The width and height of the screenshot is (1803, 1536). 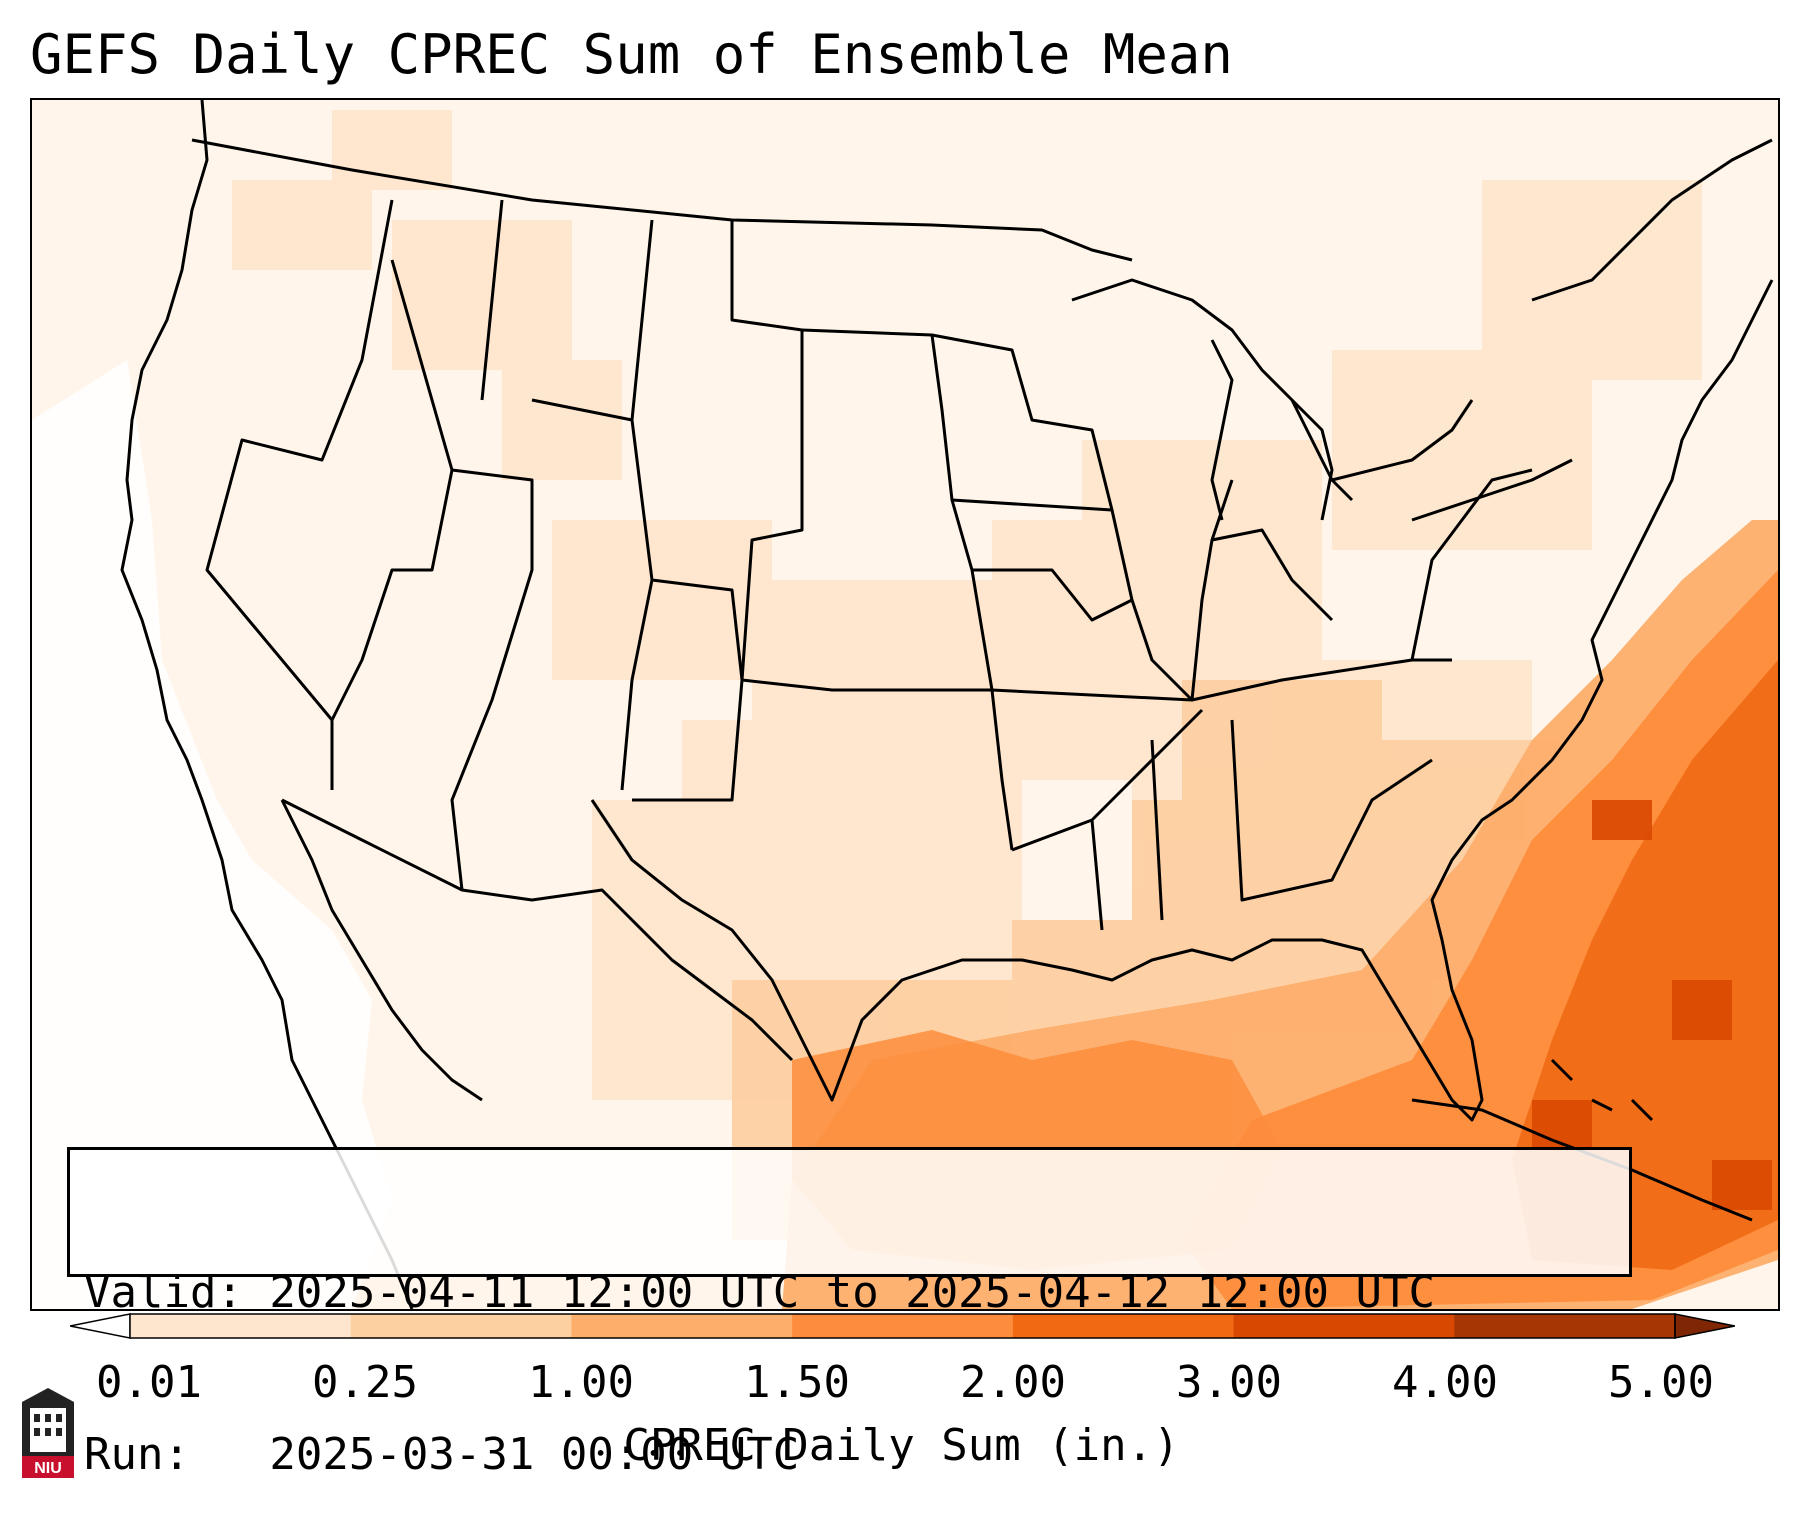 What do you see at coordinates (48, 1468) in the screenshot?
I see `logo-text: NIU` at bounding box center [48, 1468].